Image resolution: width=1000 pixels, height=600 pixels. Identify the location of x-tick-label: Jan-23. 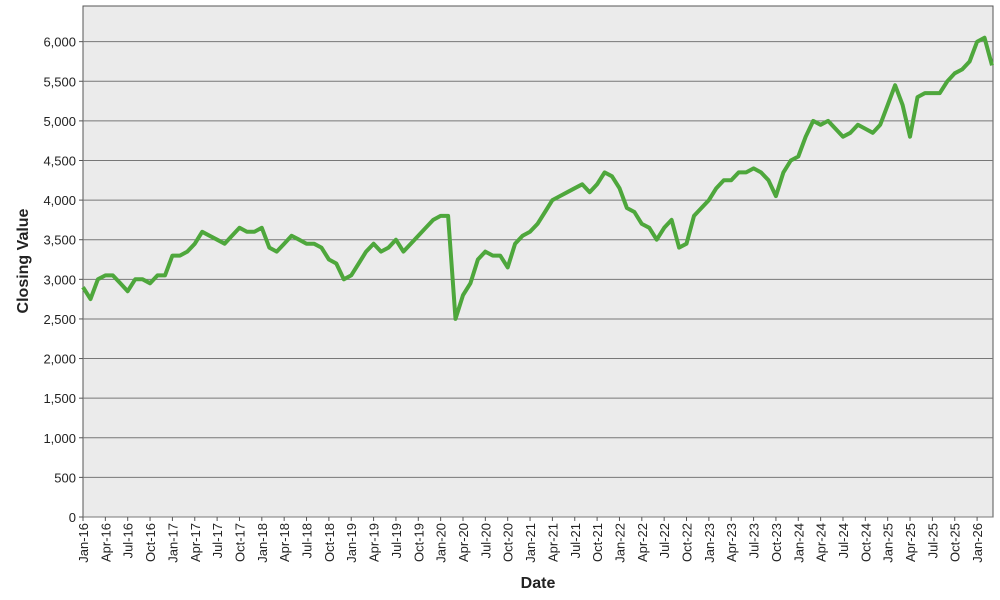
(709, 543).